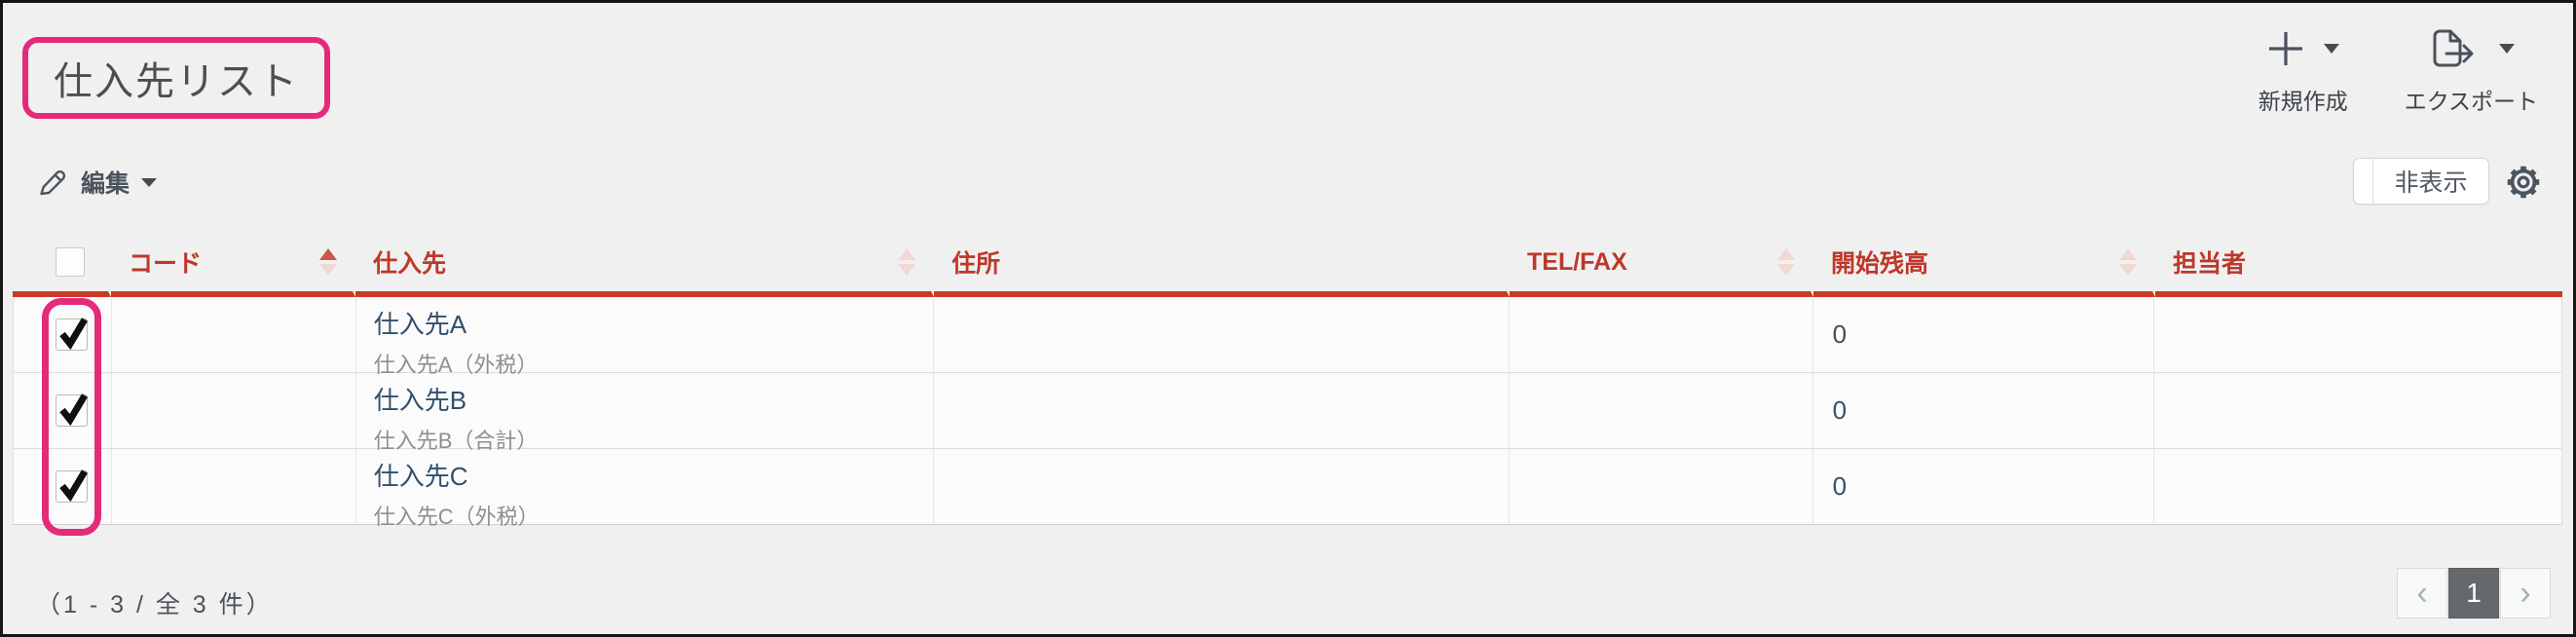 This screenshot has width=2576, height=637. Describe the element at coordinates (176, 81) in the screenshot. I see `page-title: 仕入先リスト` at that location.